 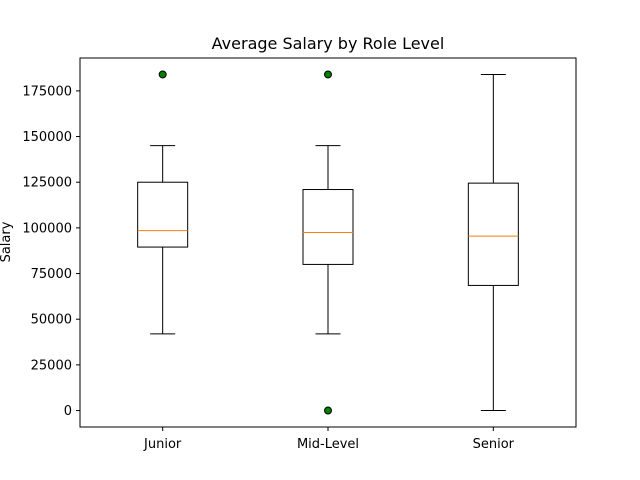 I want to click on x-tick-label: Senior, so click(x=494, y=444).